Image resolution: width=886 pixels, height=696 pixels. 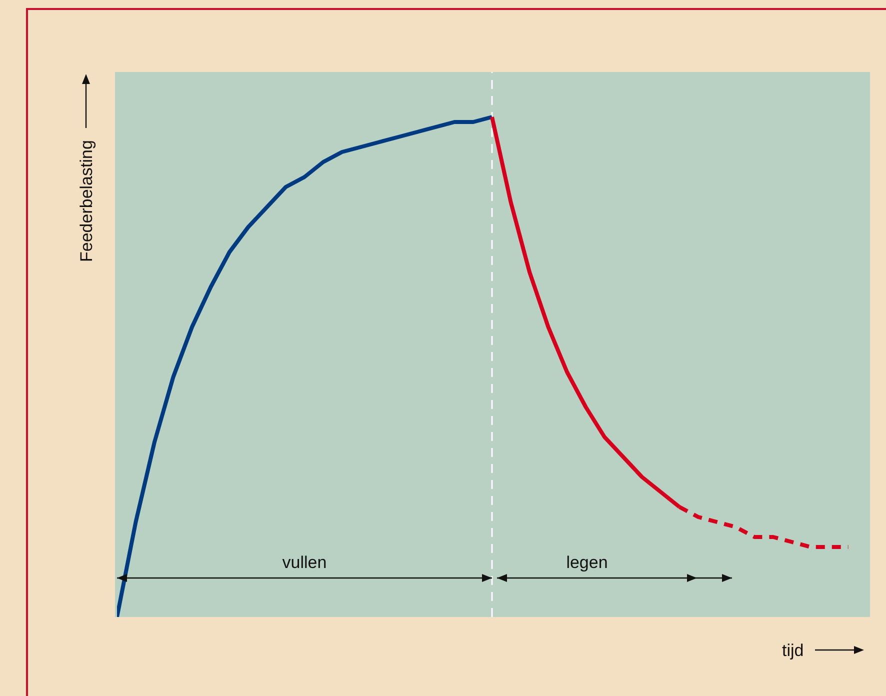 I want to click on y-axis-title: Feederbelasting, so click(x=86, y=201).